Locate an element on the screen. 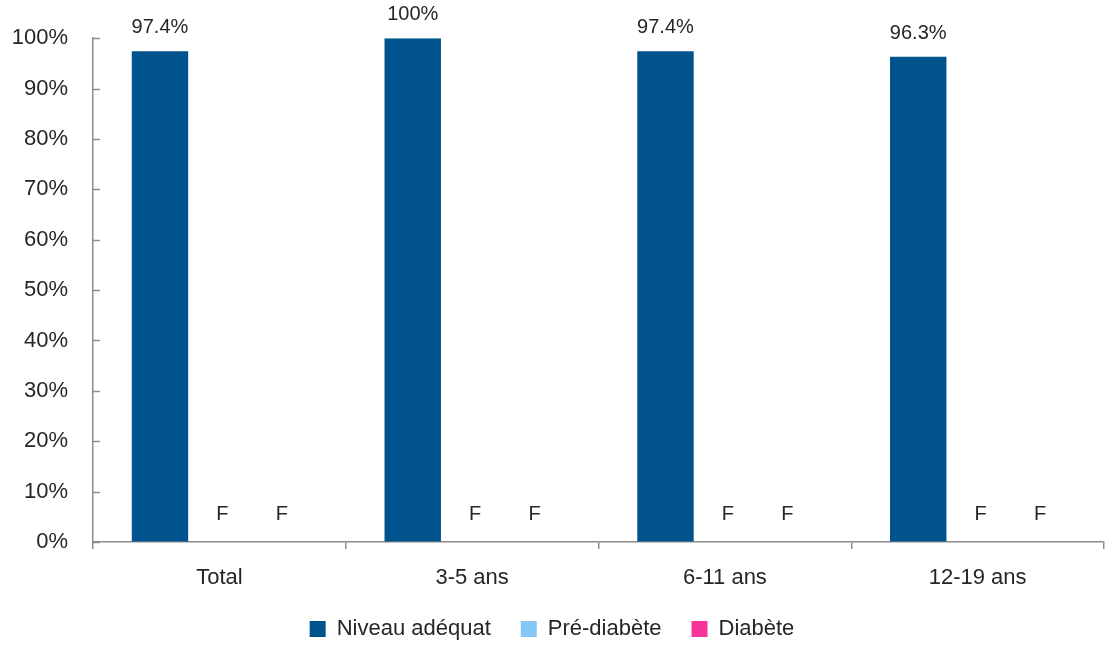 The width and height of the screenshot is (1105, 645). data-label: 100% is located at coordinates (413, 13).